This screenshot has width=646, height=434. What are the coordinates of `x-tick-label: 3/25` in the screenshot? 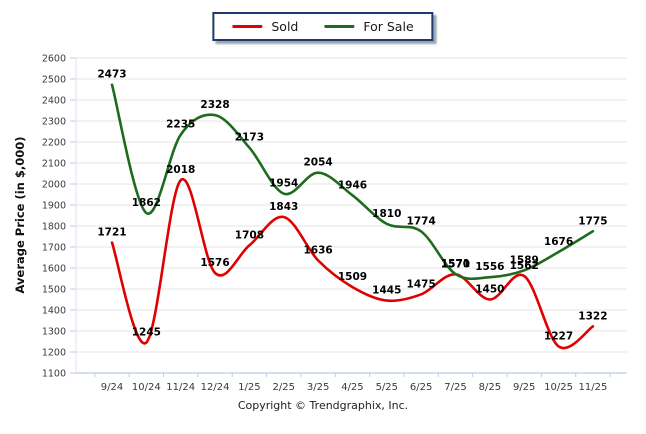 It's located at (318, 387).